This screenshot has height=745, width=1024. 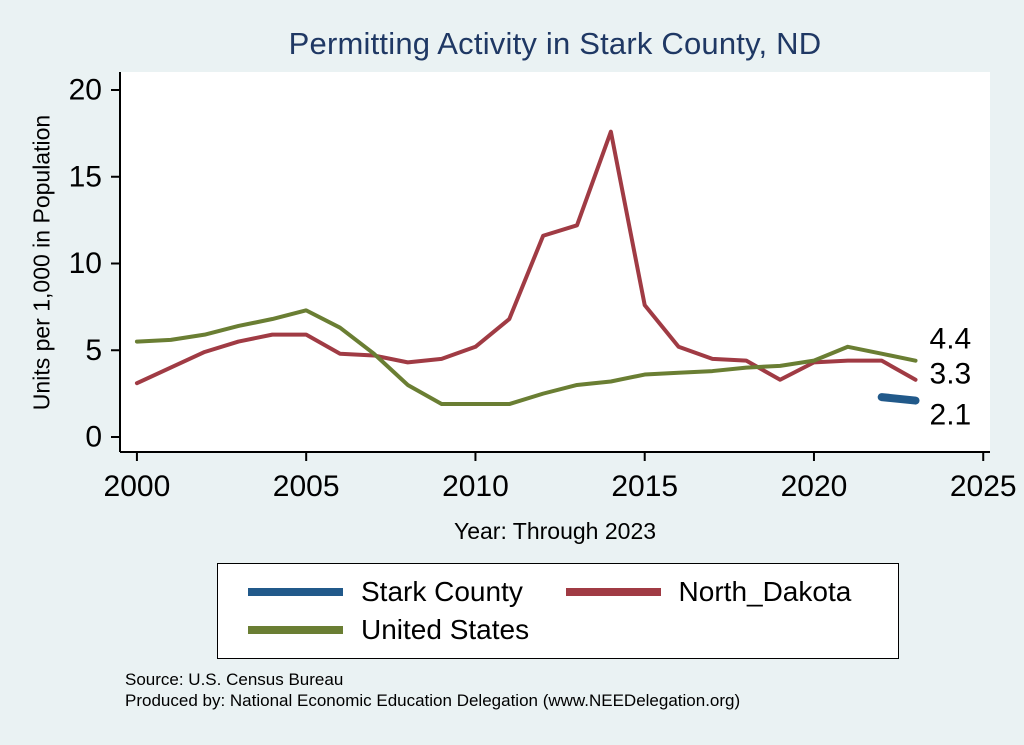 I want to click on y-tick-label: 5, so click(x=93, y=350).